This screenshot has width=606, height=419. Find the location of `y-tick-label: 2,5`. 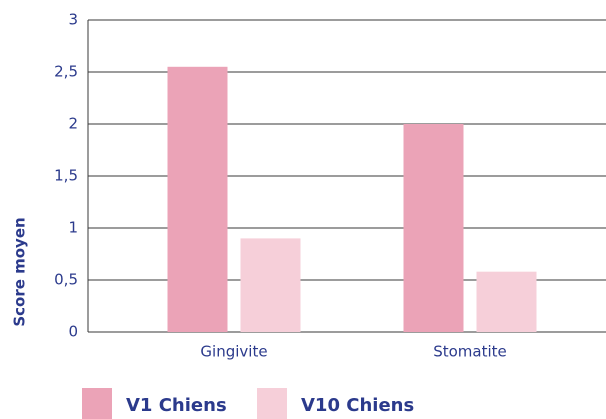

y-tick-label: 2,5 is located at coordinates (66, 72).